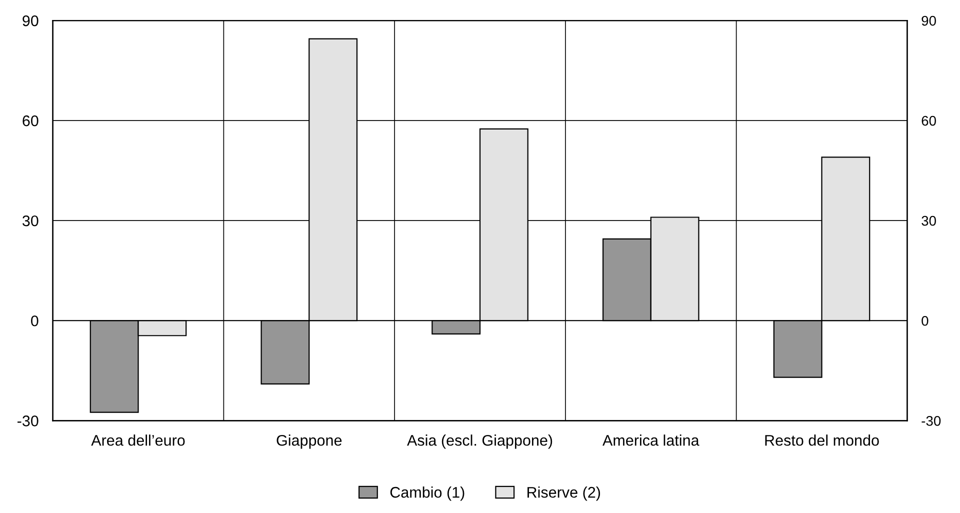  What do you see at coordinates (28, 421) in the screenshot?
I see `y-tick-label: -30` at bounding box center [28, 421].